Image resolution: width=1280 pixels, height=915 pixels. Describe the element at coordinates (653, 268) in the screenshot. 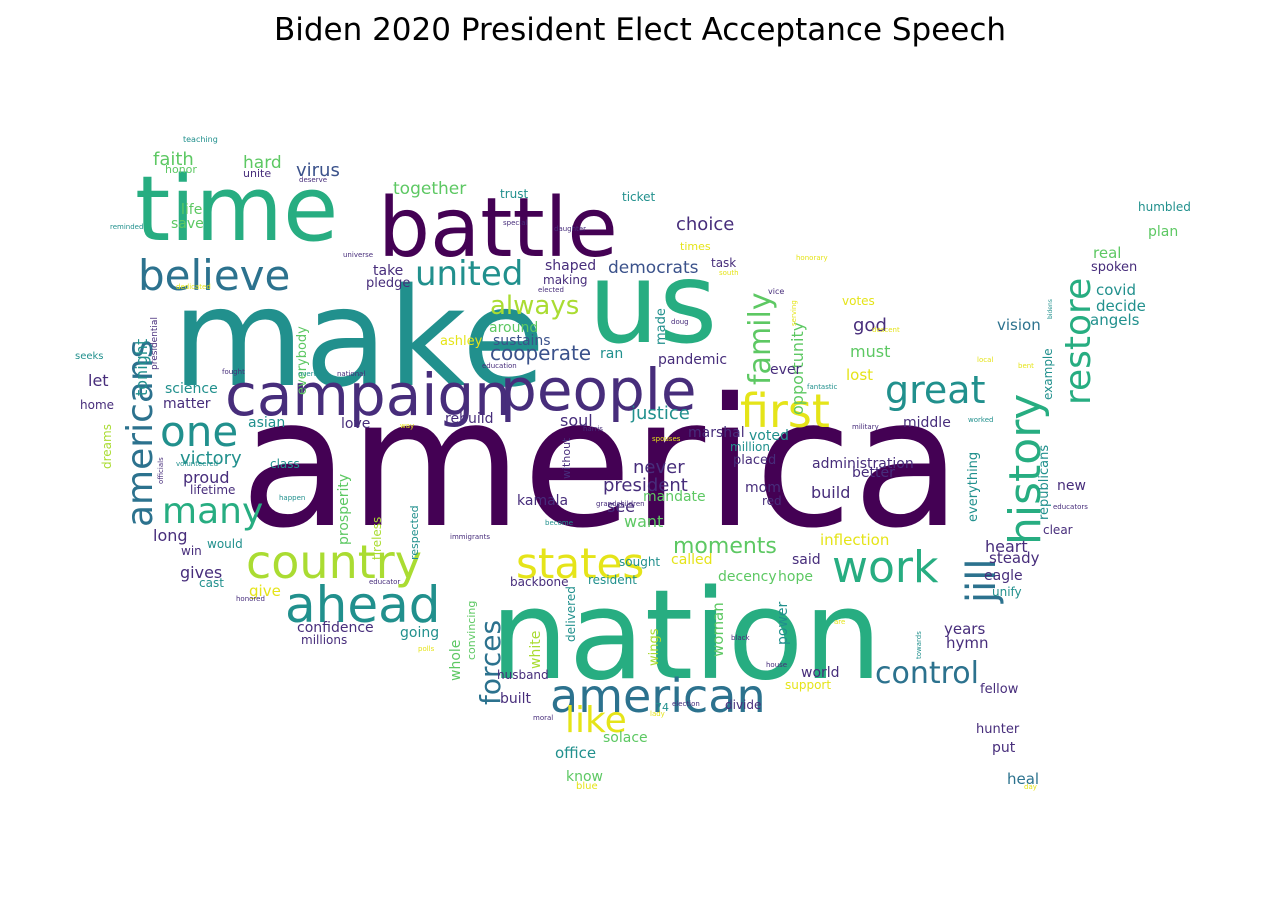

I see `word-democrats: democrats` at that location.